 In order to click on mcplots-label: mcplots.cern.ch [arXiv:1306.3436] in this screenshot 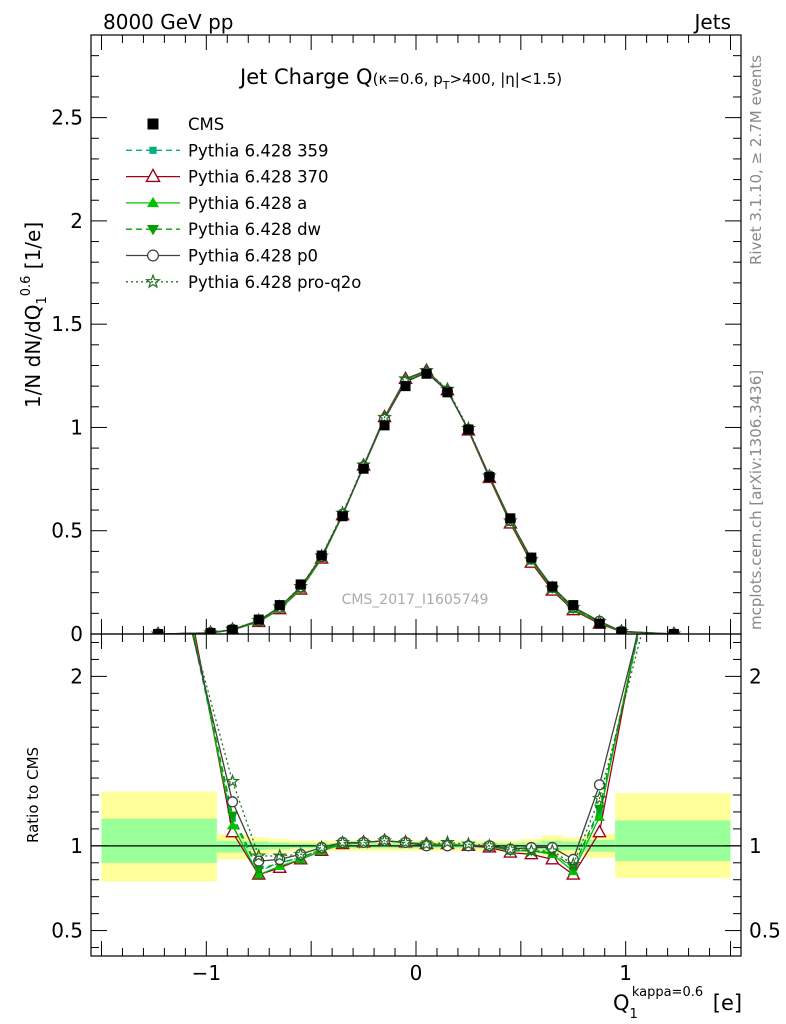, I will do `click(756, 500)`.